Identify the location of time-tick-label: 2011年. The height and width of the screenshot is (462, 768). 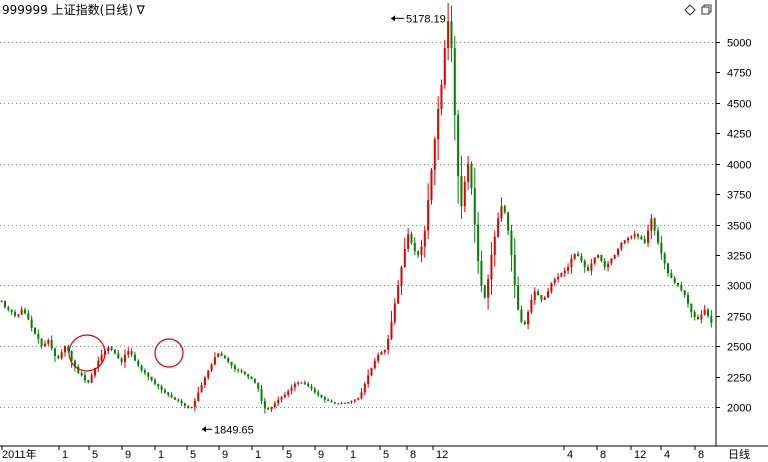
(19, 454).